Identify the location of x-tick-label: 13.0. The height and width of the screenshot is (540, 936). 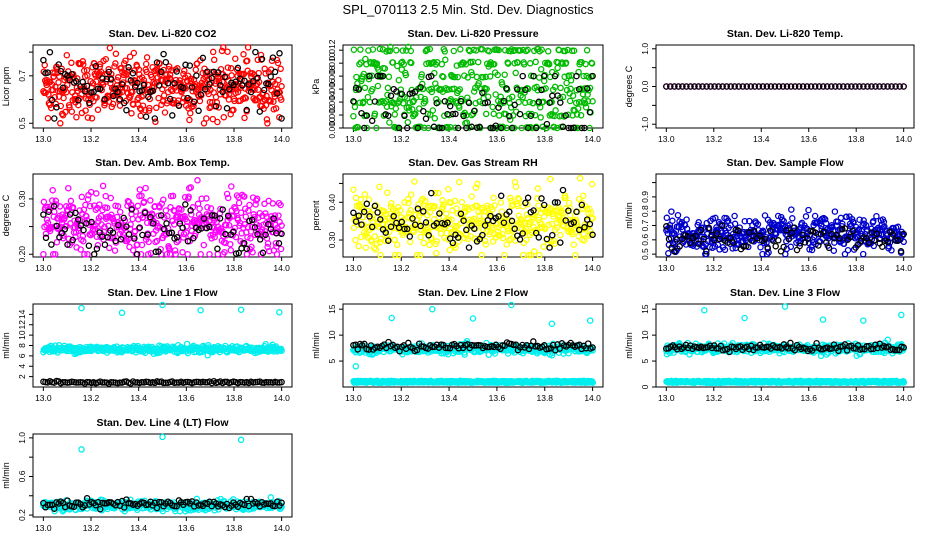
(353, 398).